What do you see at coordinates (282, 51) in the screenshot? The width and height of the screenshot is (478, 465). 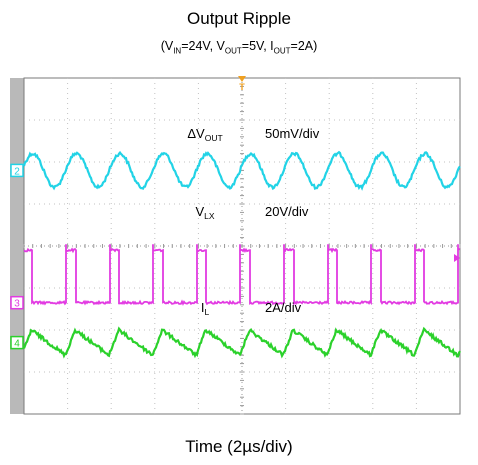 I see `subtitle-iout-sub: OUT` at bounding box center [282, 51].